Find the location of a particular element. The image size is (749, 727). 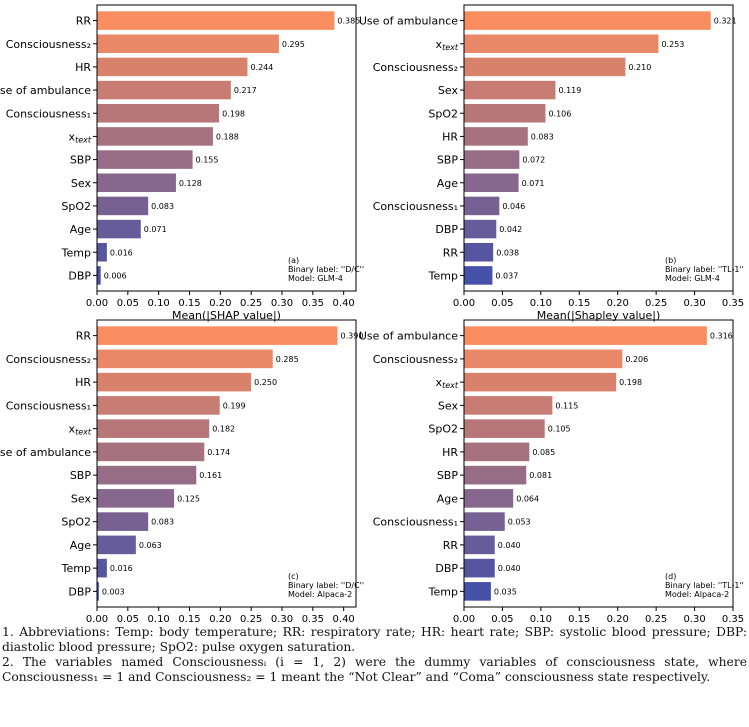

value-label: 0.085 is located at coordinates (543, 452).